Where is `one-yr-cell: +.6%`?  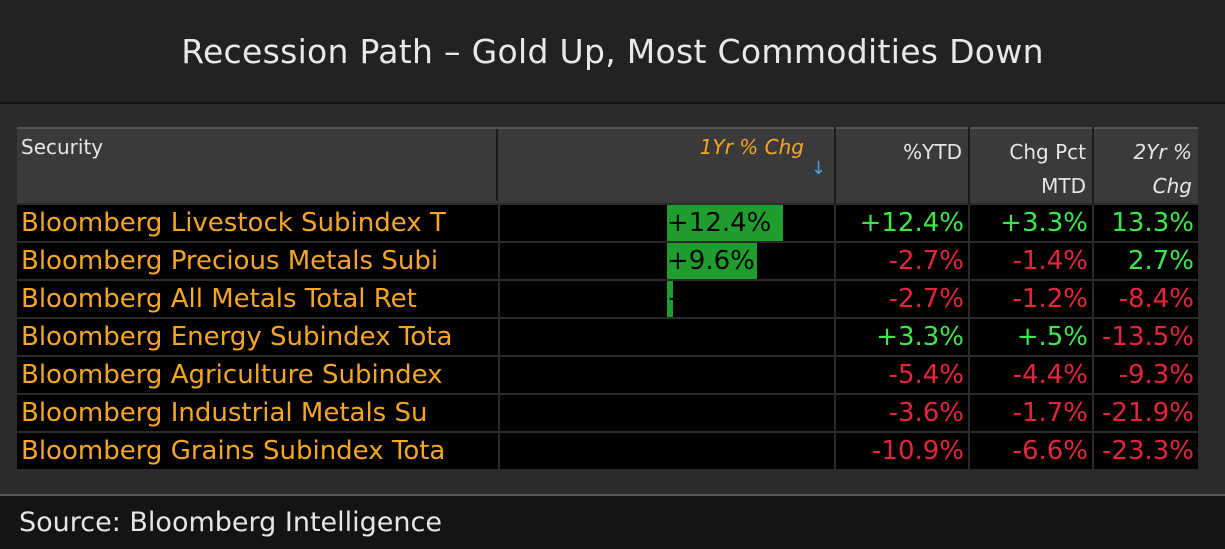 one-yr-cell: +.6% is located at coordinates (667, 298).